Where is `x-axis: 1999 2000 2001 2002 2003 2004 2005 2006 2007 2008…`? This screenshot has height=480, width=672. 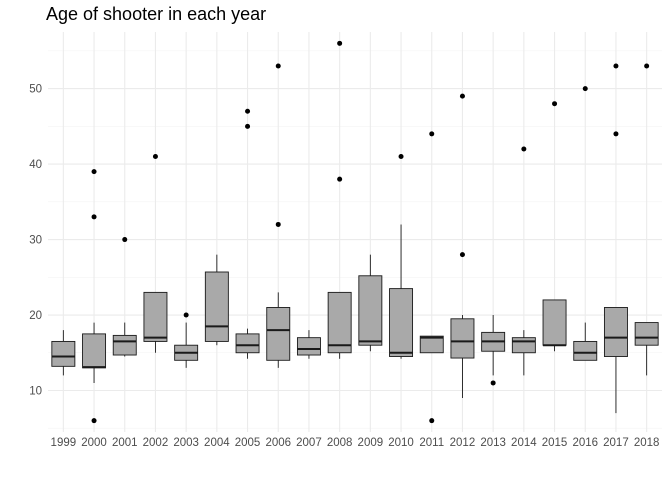
x-axis: 1999 2000 2001 2002 2003 2004 2005 2006 2007 2008… is located at coordinates (355, 443).